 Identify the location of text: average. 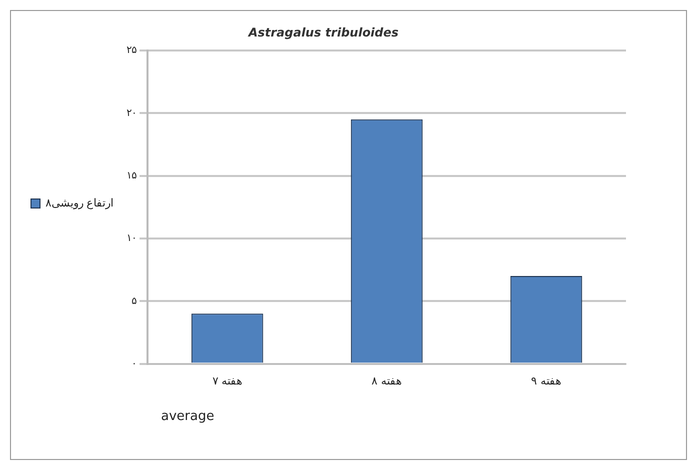
(187, 416).